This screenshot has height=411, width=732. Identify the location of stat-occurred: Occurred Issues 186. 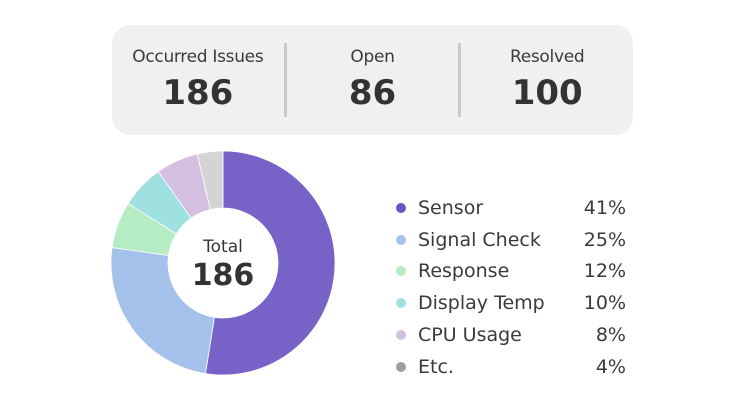
(198, 80).